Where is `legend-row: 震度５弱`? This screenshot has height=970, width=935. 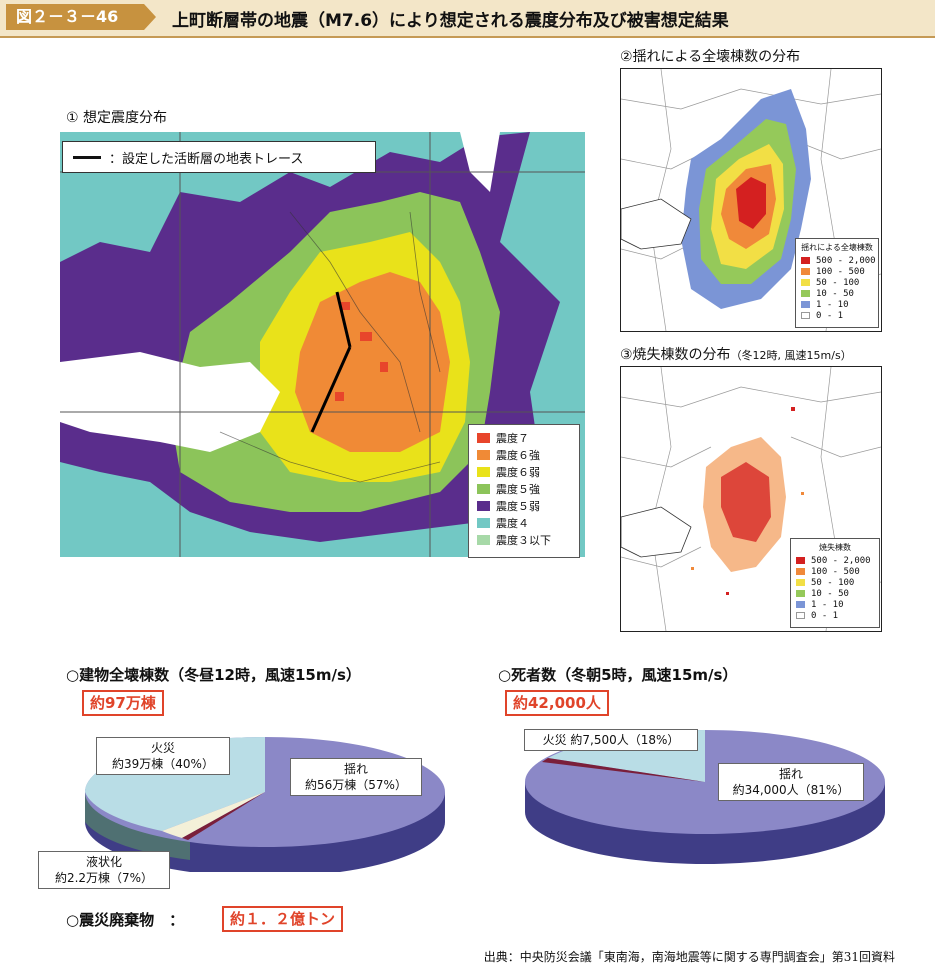
legend-row: 震度５弱 is located at coordinates (524, 505).